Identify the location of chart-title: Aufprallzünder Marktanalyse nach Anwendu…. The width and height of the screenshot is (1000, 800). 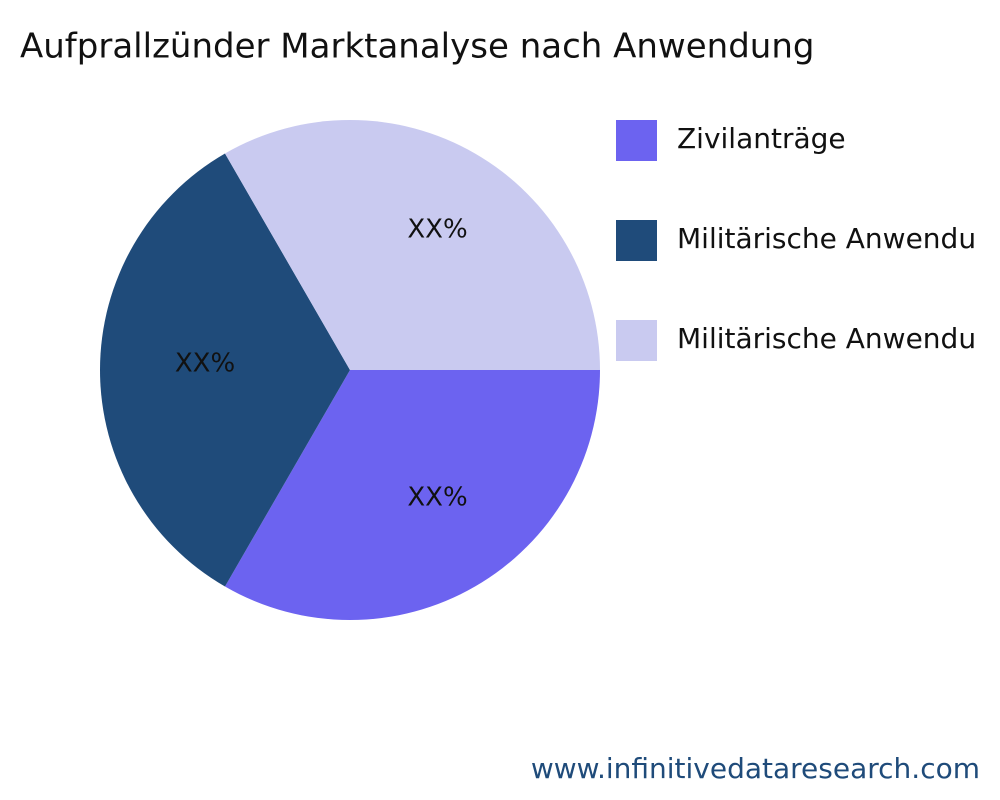
(417, 47).